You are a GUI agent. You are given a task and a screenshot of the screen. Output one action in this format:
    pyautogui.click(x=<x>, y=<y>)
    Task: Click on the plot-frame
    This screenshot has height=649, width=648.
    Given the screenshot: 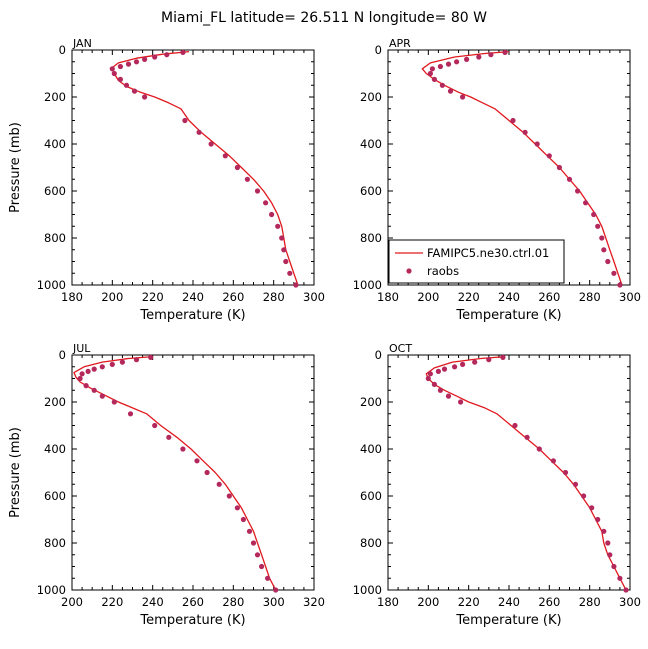 What is the action you would take?
    pyautogui.click(x=193, y=167)
    